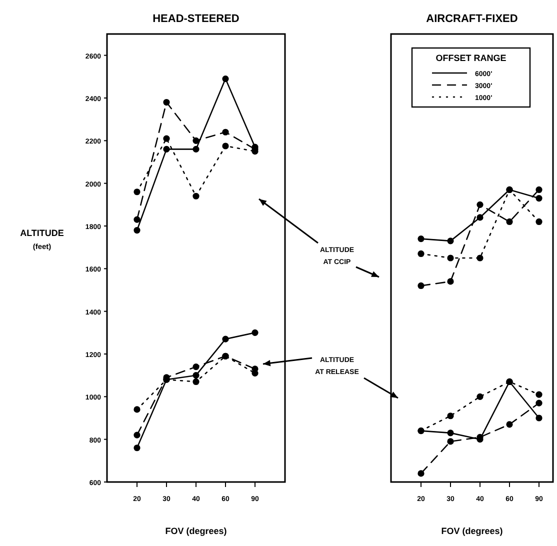 This screenshot has height=546, width=557. What do you see at coordinates (472, 19) in the screenshot?
I see `chart-title: AIRCRAFT-FIXED` at bounding box center [472, 19].